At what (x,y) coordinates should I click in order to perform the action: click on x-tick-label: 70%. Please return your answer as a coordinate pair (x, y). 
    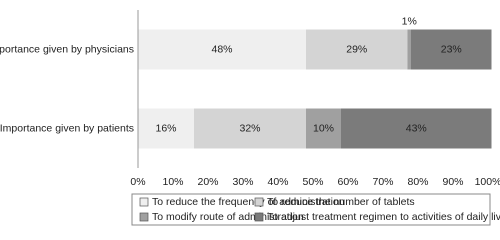
    Looking at the image, I should click on (382, 182).